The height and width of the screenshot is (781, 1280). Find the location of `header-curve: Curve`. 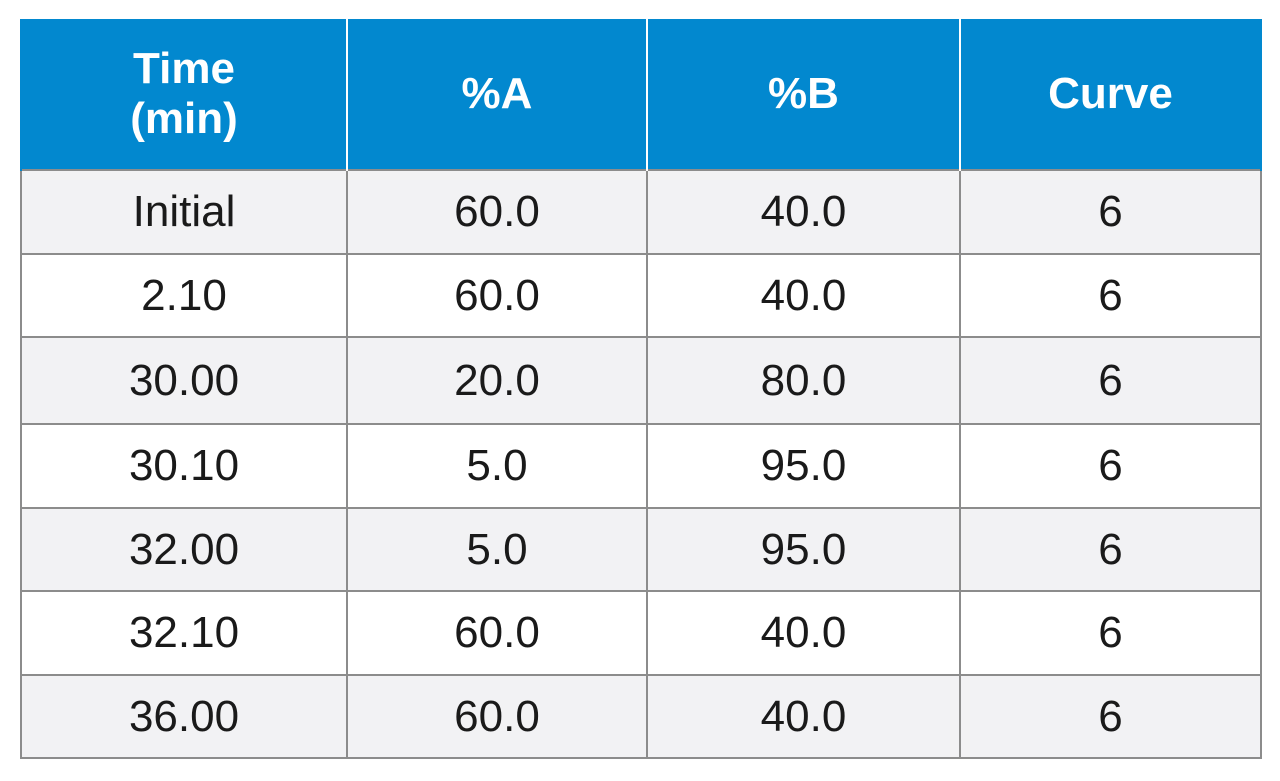

header-curve: Curve is located at coordinates (1110, 94).